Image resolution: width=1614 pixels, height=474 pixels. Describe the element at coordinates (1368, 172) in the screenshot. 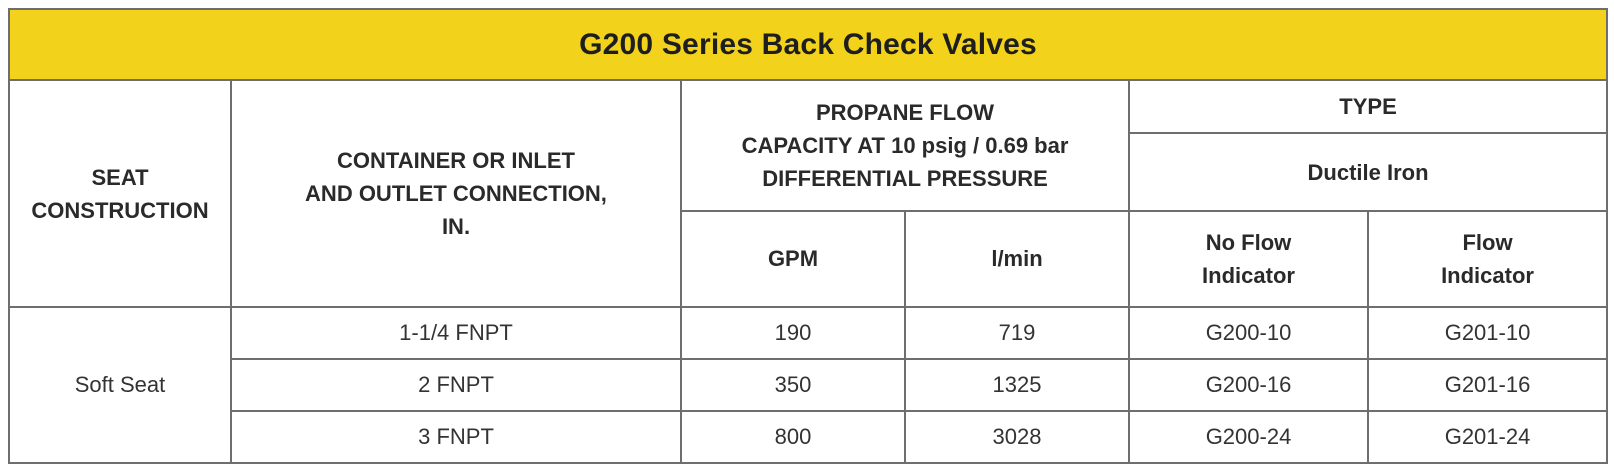

I see `header-ductile-iron: Ductile Iron` at that location.